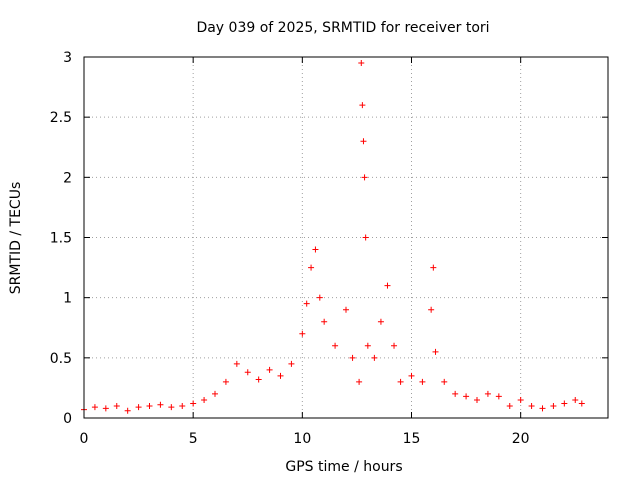  What do you see at coordinates (193, 439) in the screenshot?
I see `x-tick-label: 5` at bounding box center [193, 439].